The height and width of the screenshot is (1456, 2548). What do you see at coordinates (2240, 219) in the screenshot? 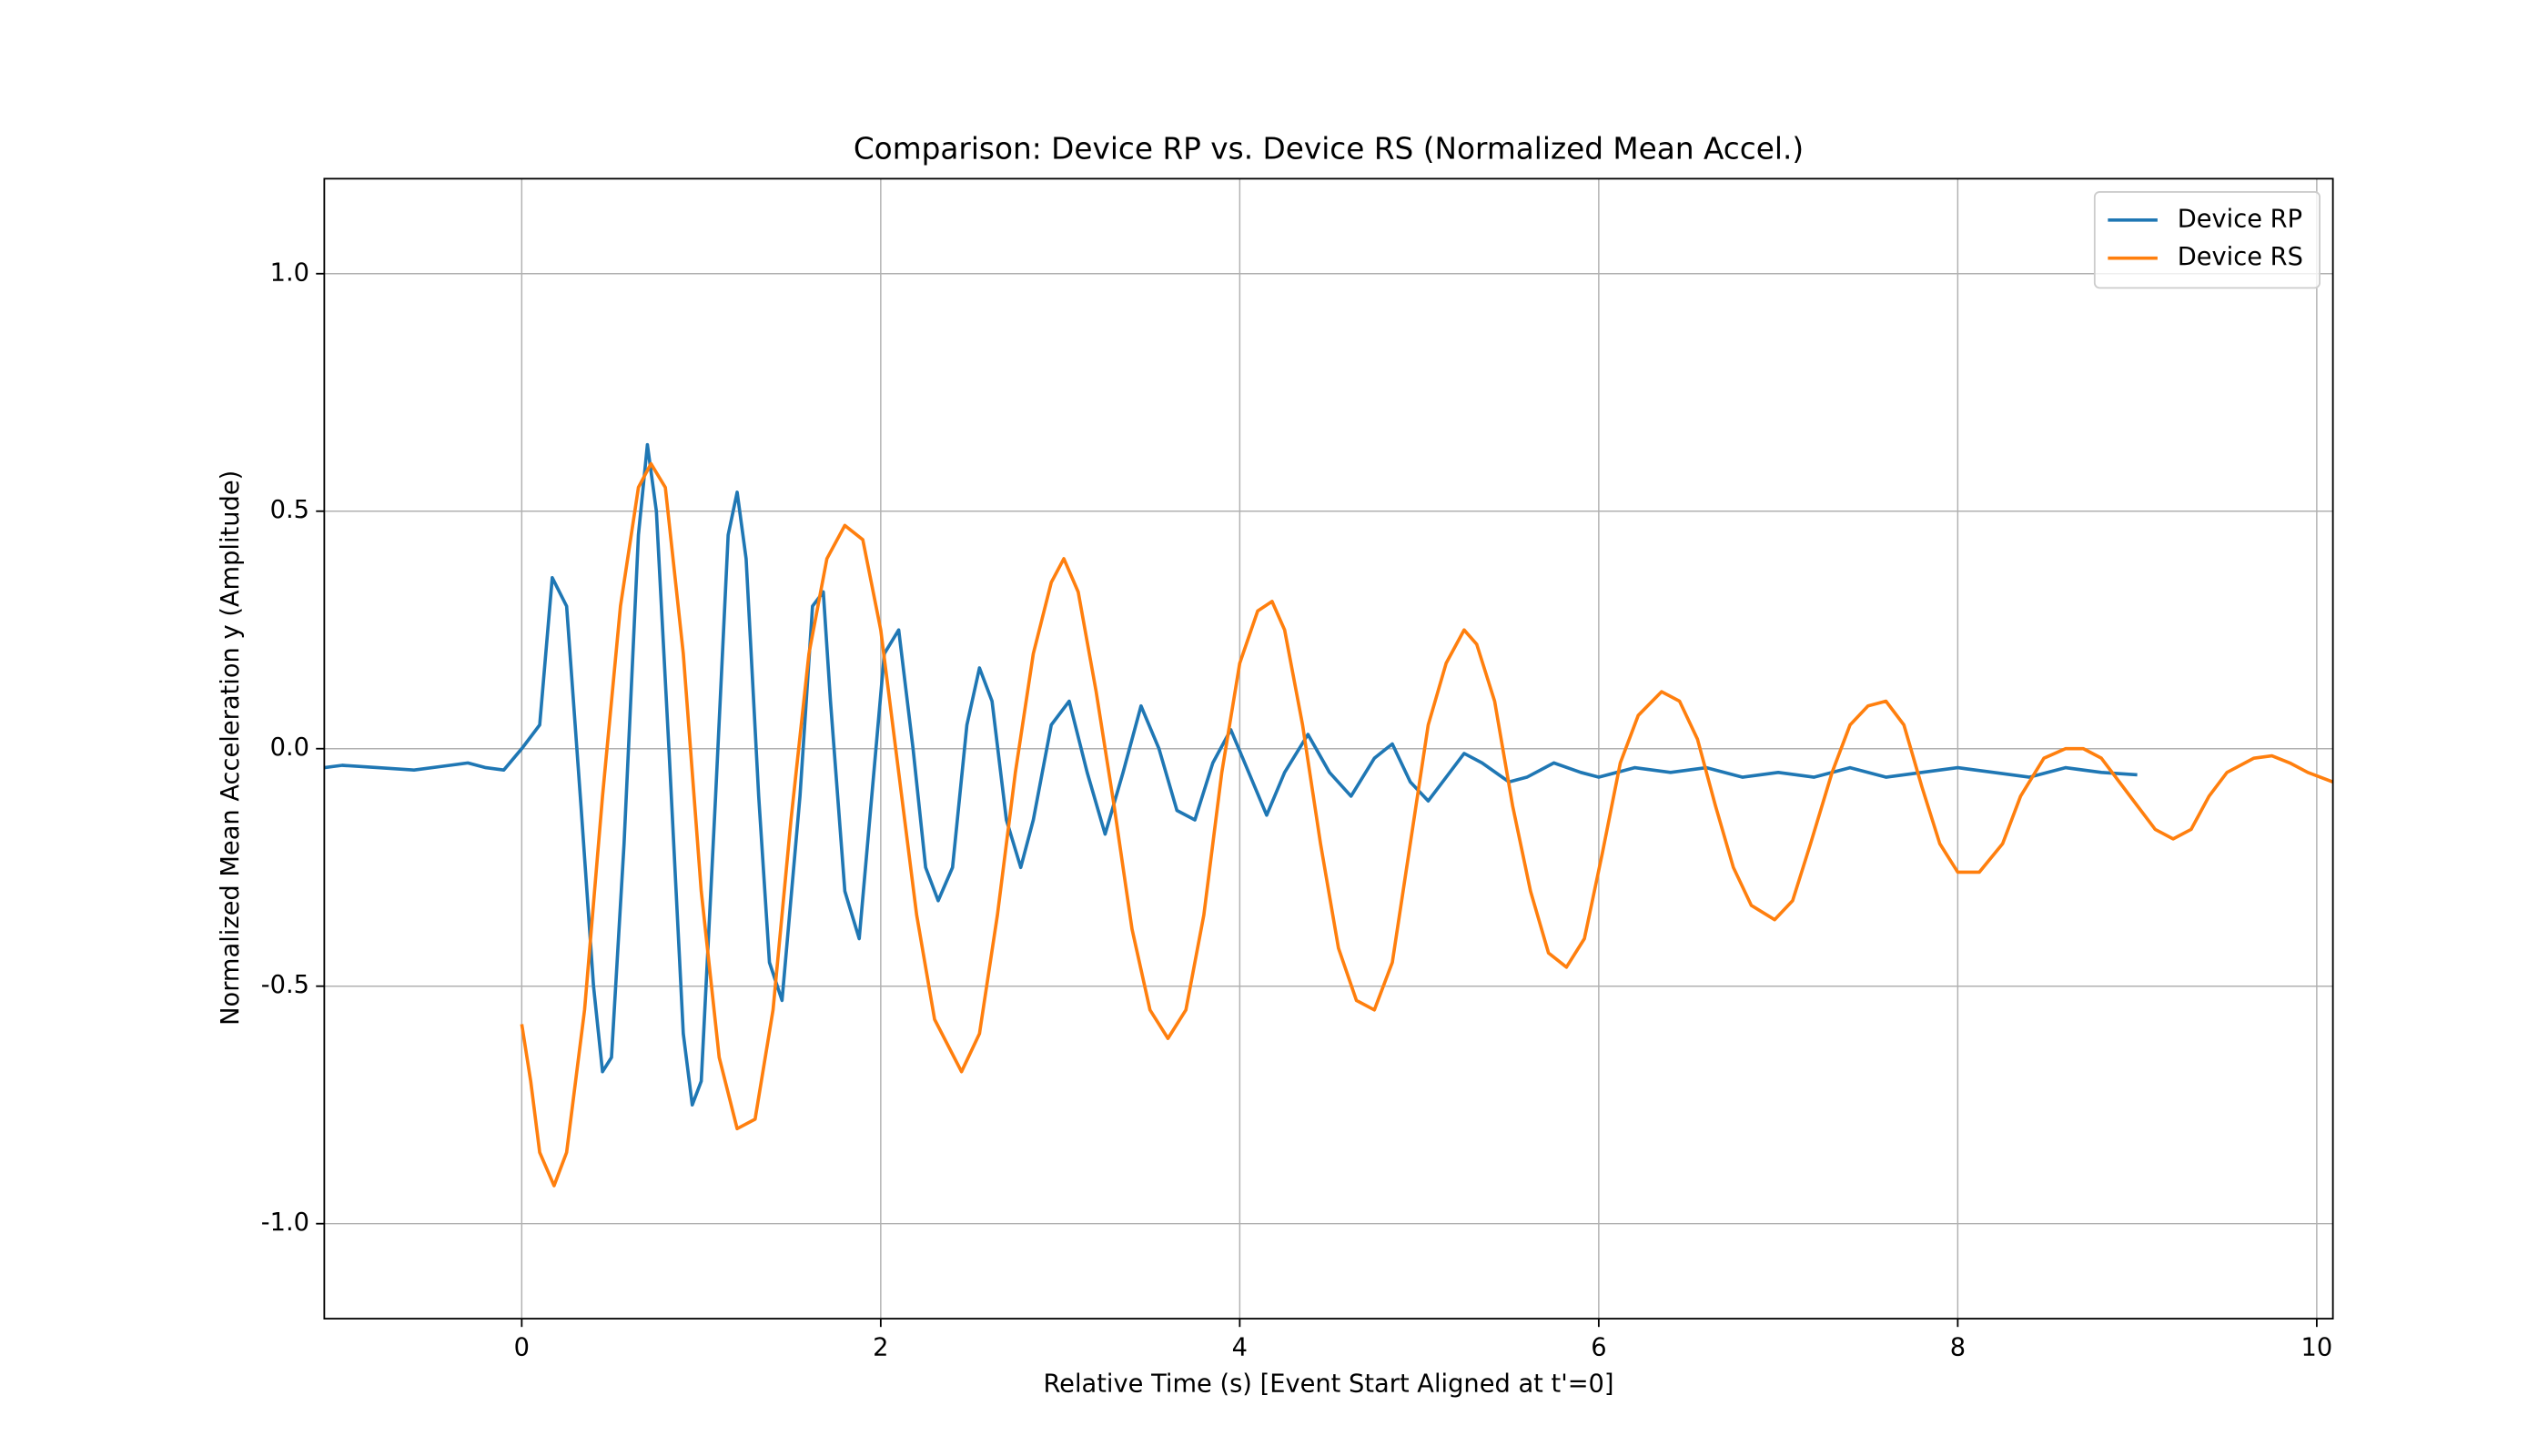
I see `legend-label: Device RP` at bounding box center [2240, 219].